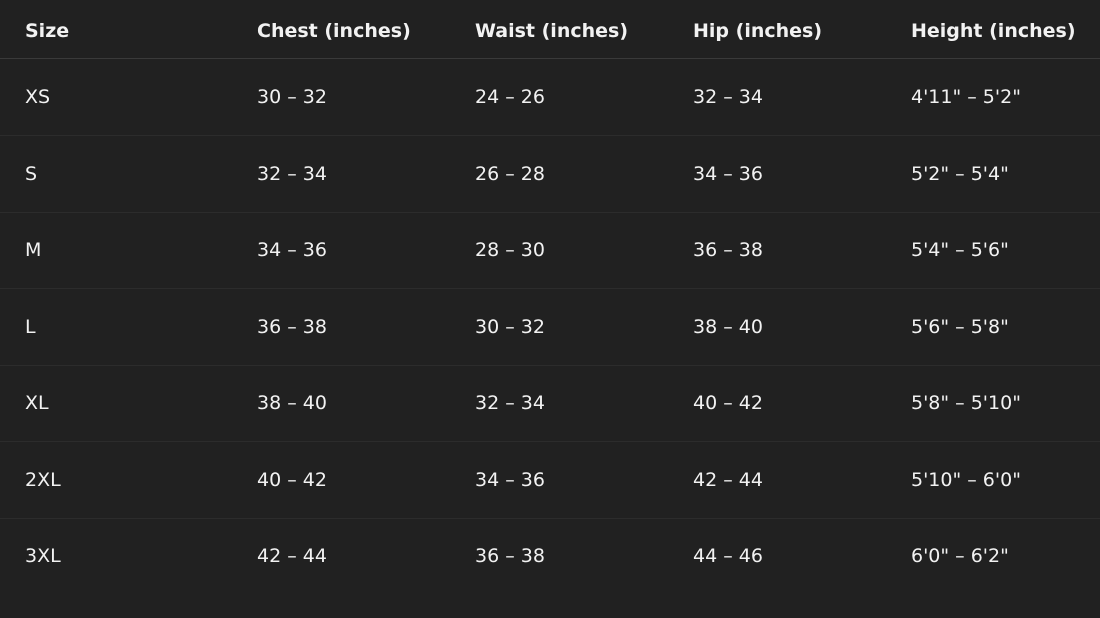  What do you see at coordinates (510, 250) in the screenshot?
I see `measure-cell: 28 – 30` at bounding box center [510, 250].